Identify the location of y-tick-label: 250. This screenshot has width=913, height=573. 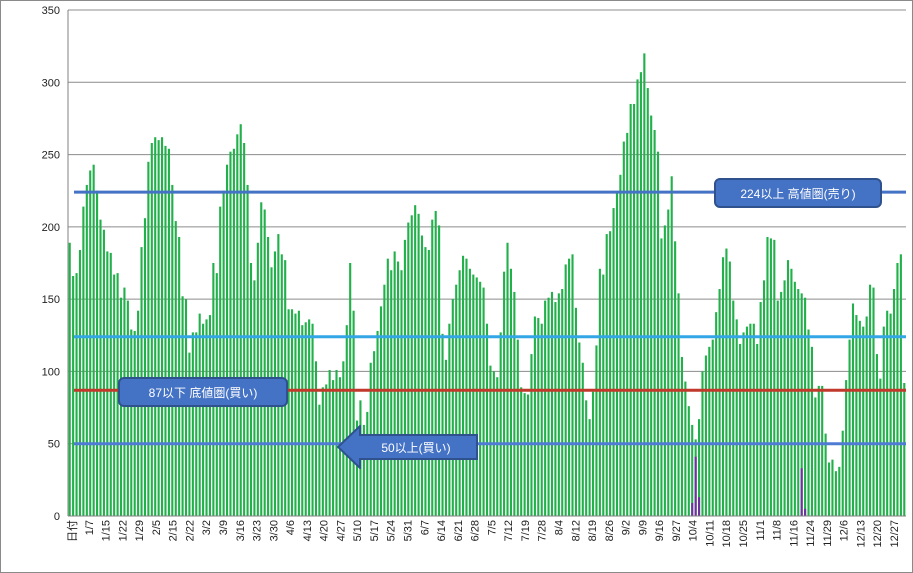
(51, 156).